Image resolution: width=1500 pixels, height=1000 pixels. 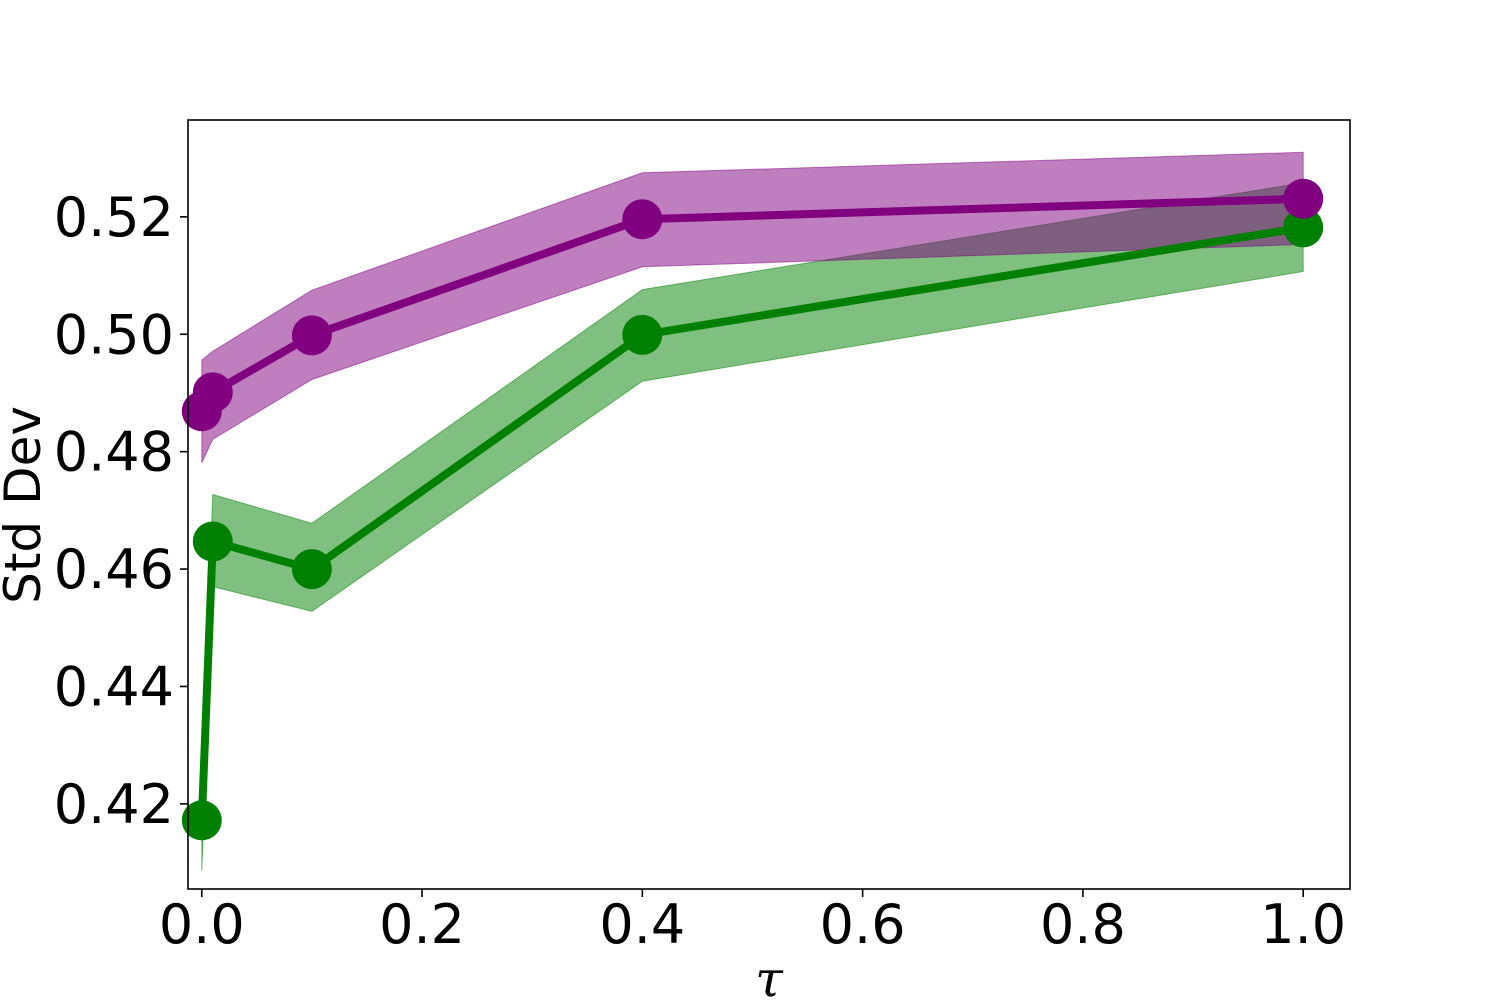 I want to click on x-axis-ticks: 0.0 0.2 0.4 0.6 0.8 1.0, so click(x=752, y=922).